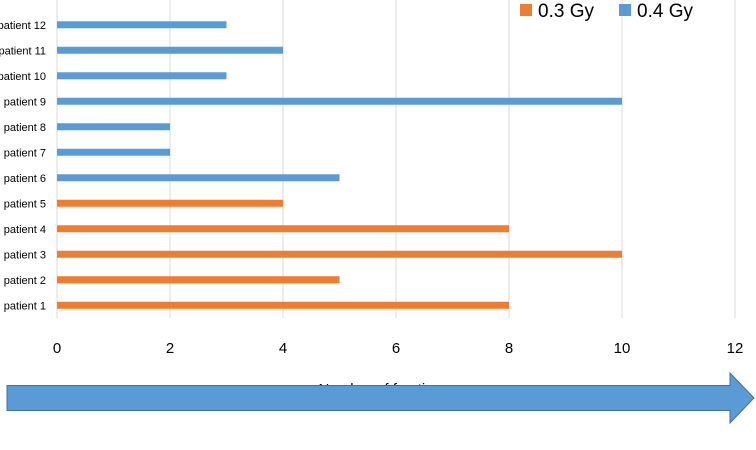  Describe the element at coordinates (25, 281) in the screenshot. I see `y-tick-label-patient-2: patient 2` at that location.